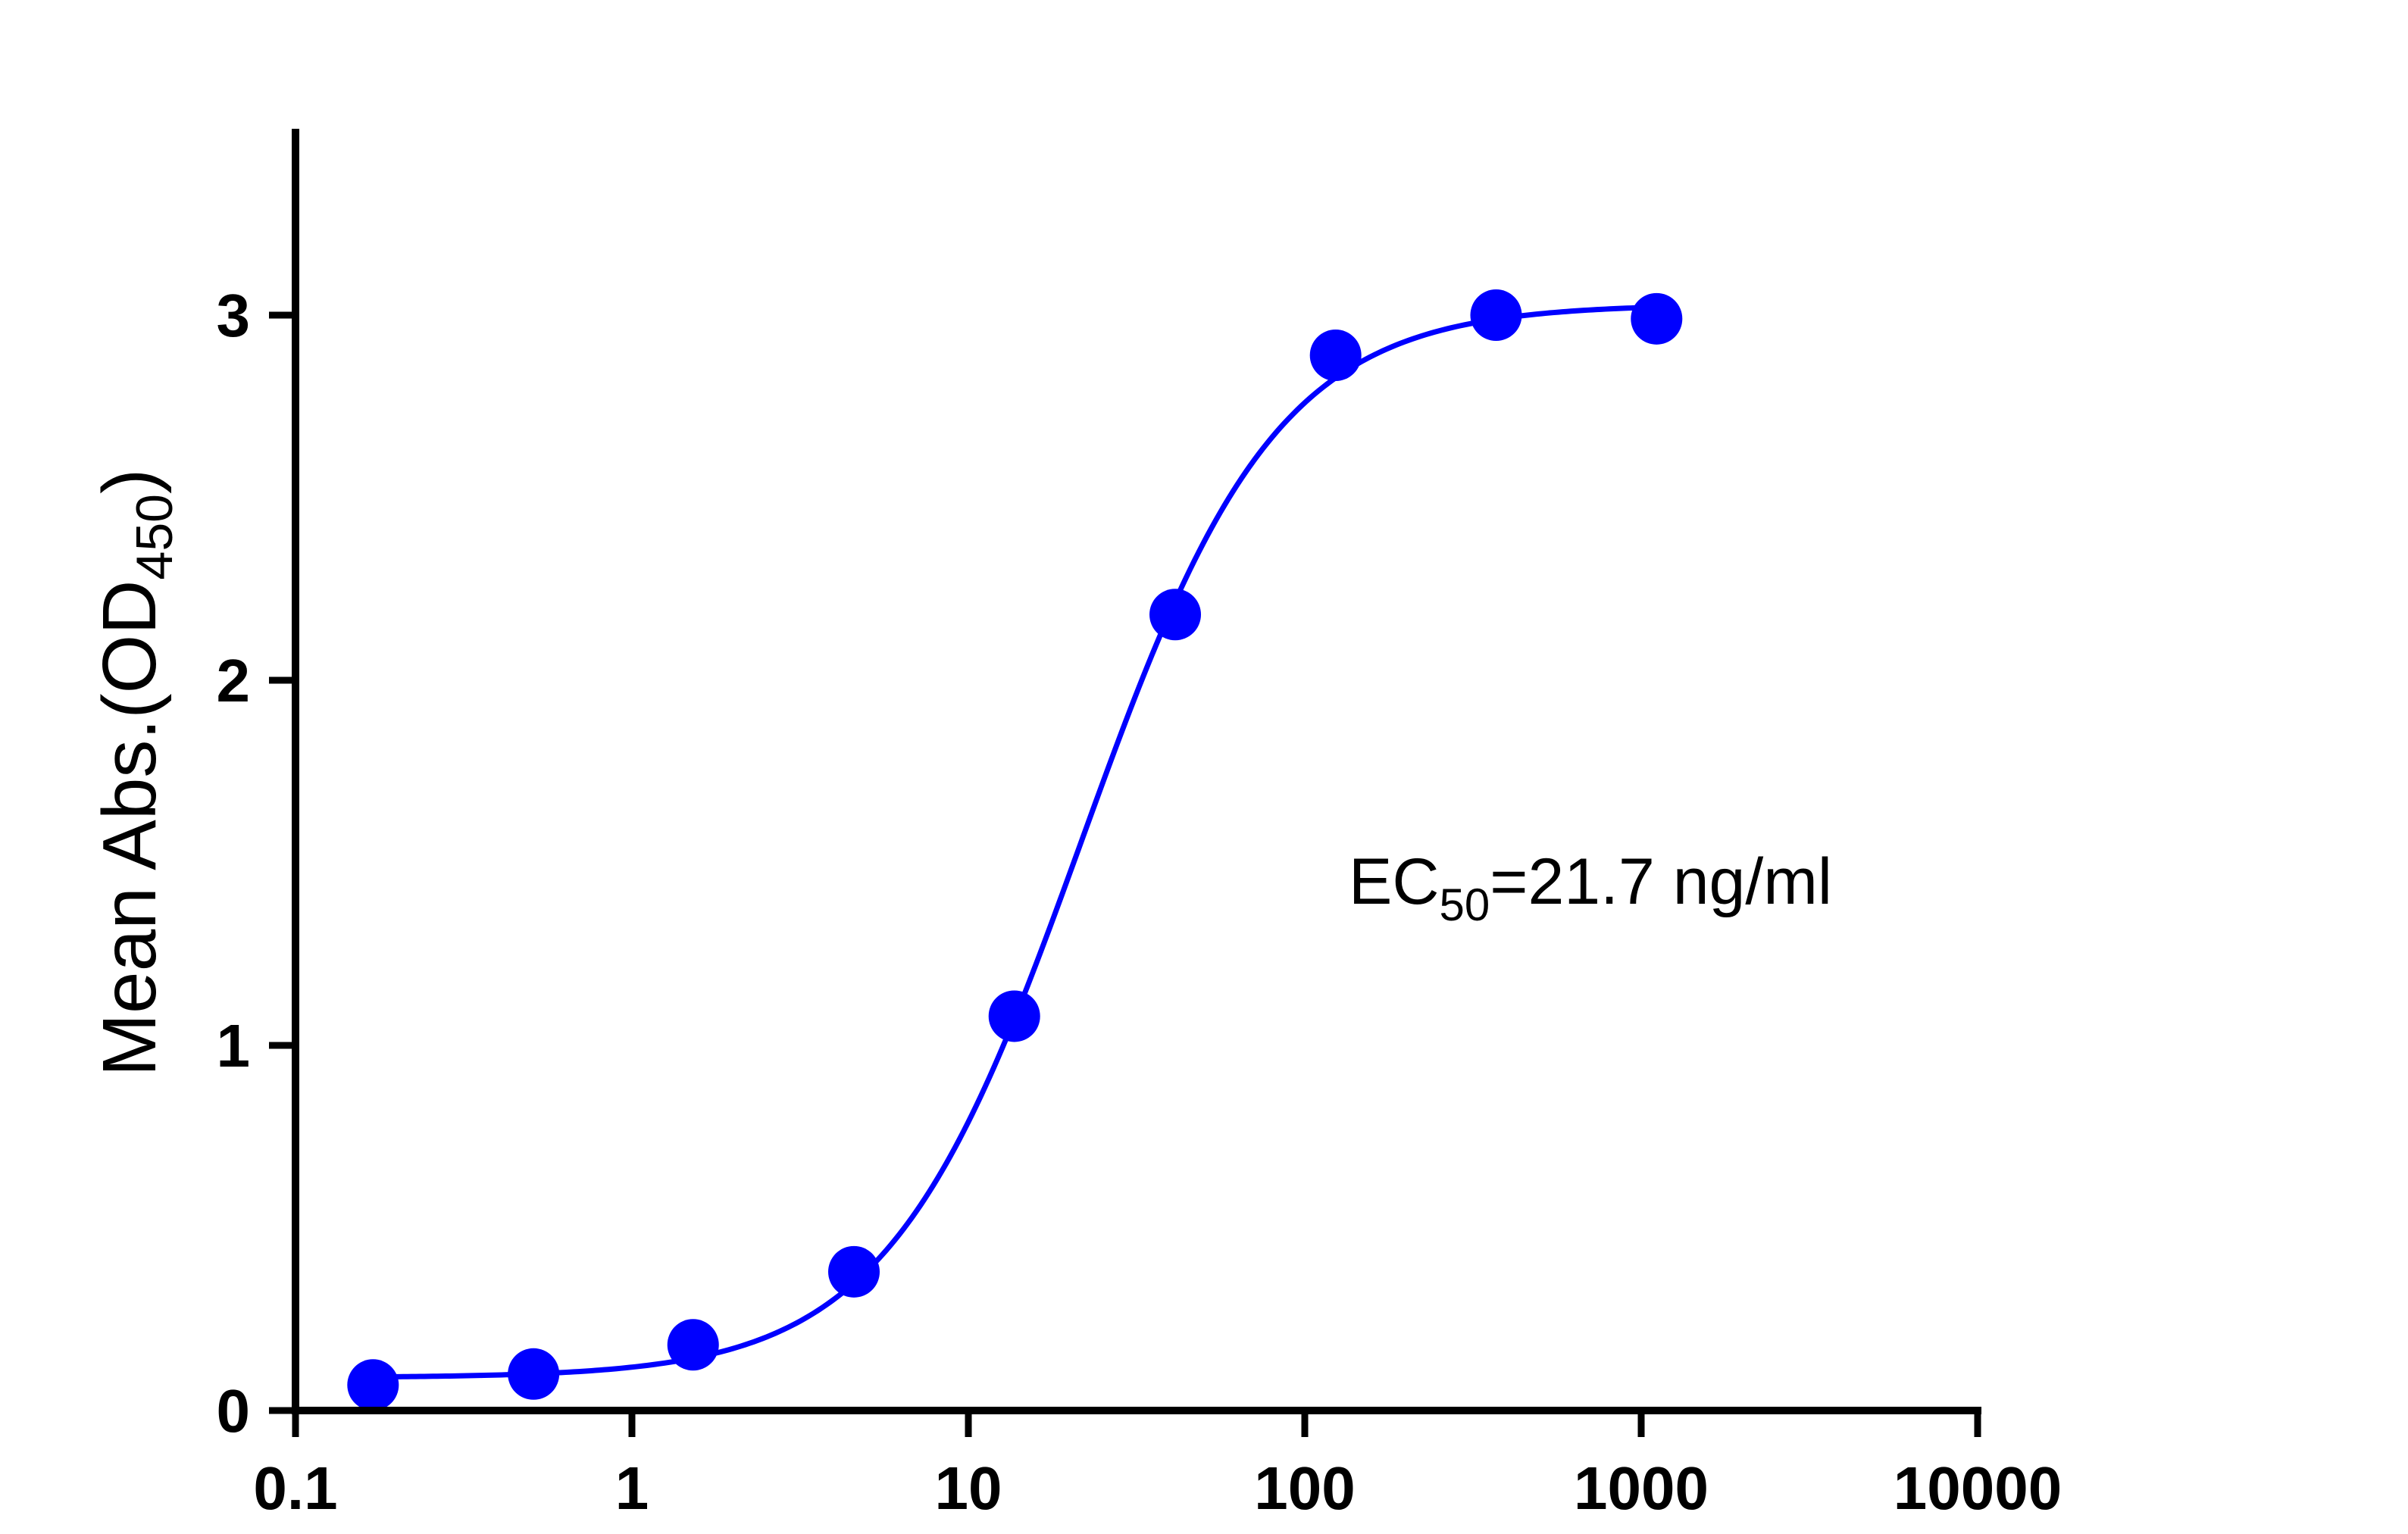 The width and height of the screenshot is (2408, 1534). What do you see at coordinates (234, 680) in the screenshot?
I see `y-tick-label: 2` at bounding box center [234, 680].